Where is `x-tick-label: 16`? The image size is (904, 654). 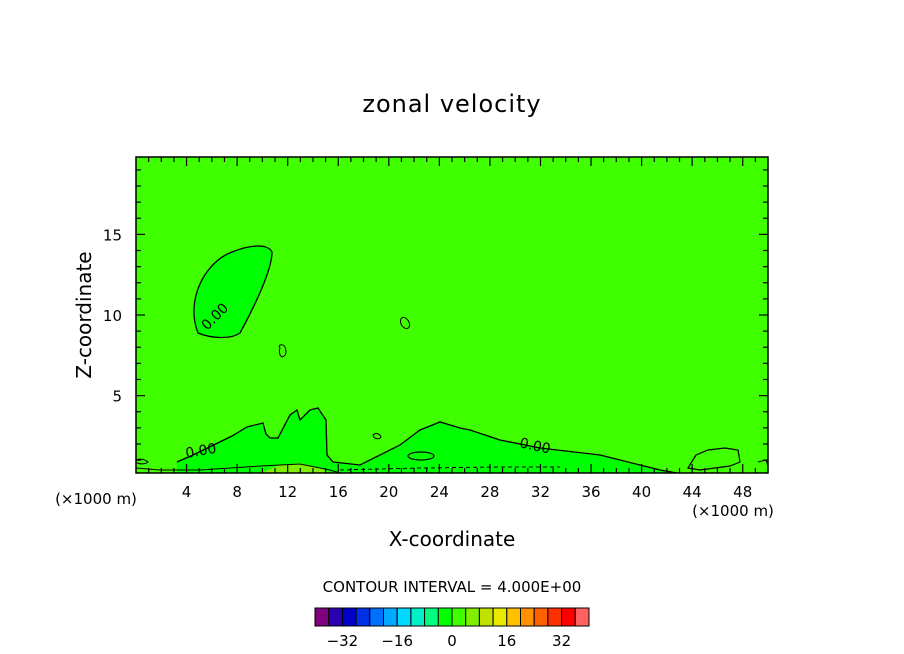 x-tick-label: 16 is located at coordinates (338, 492).